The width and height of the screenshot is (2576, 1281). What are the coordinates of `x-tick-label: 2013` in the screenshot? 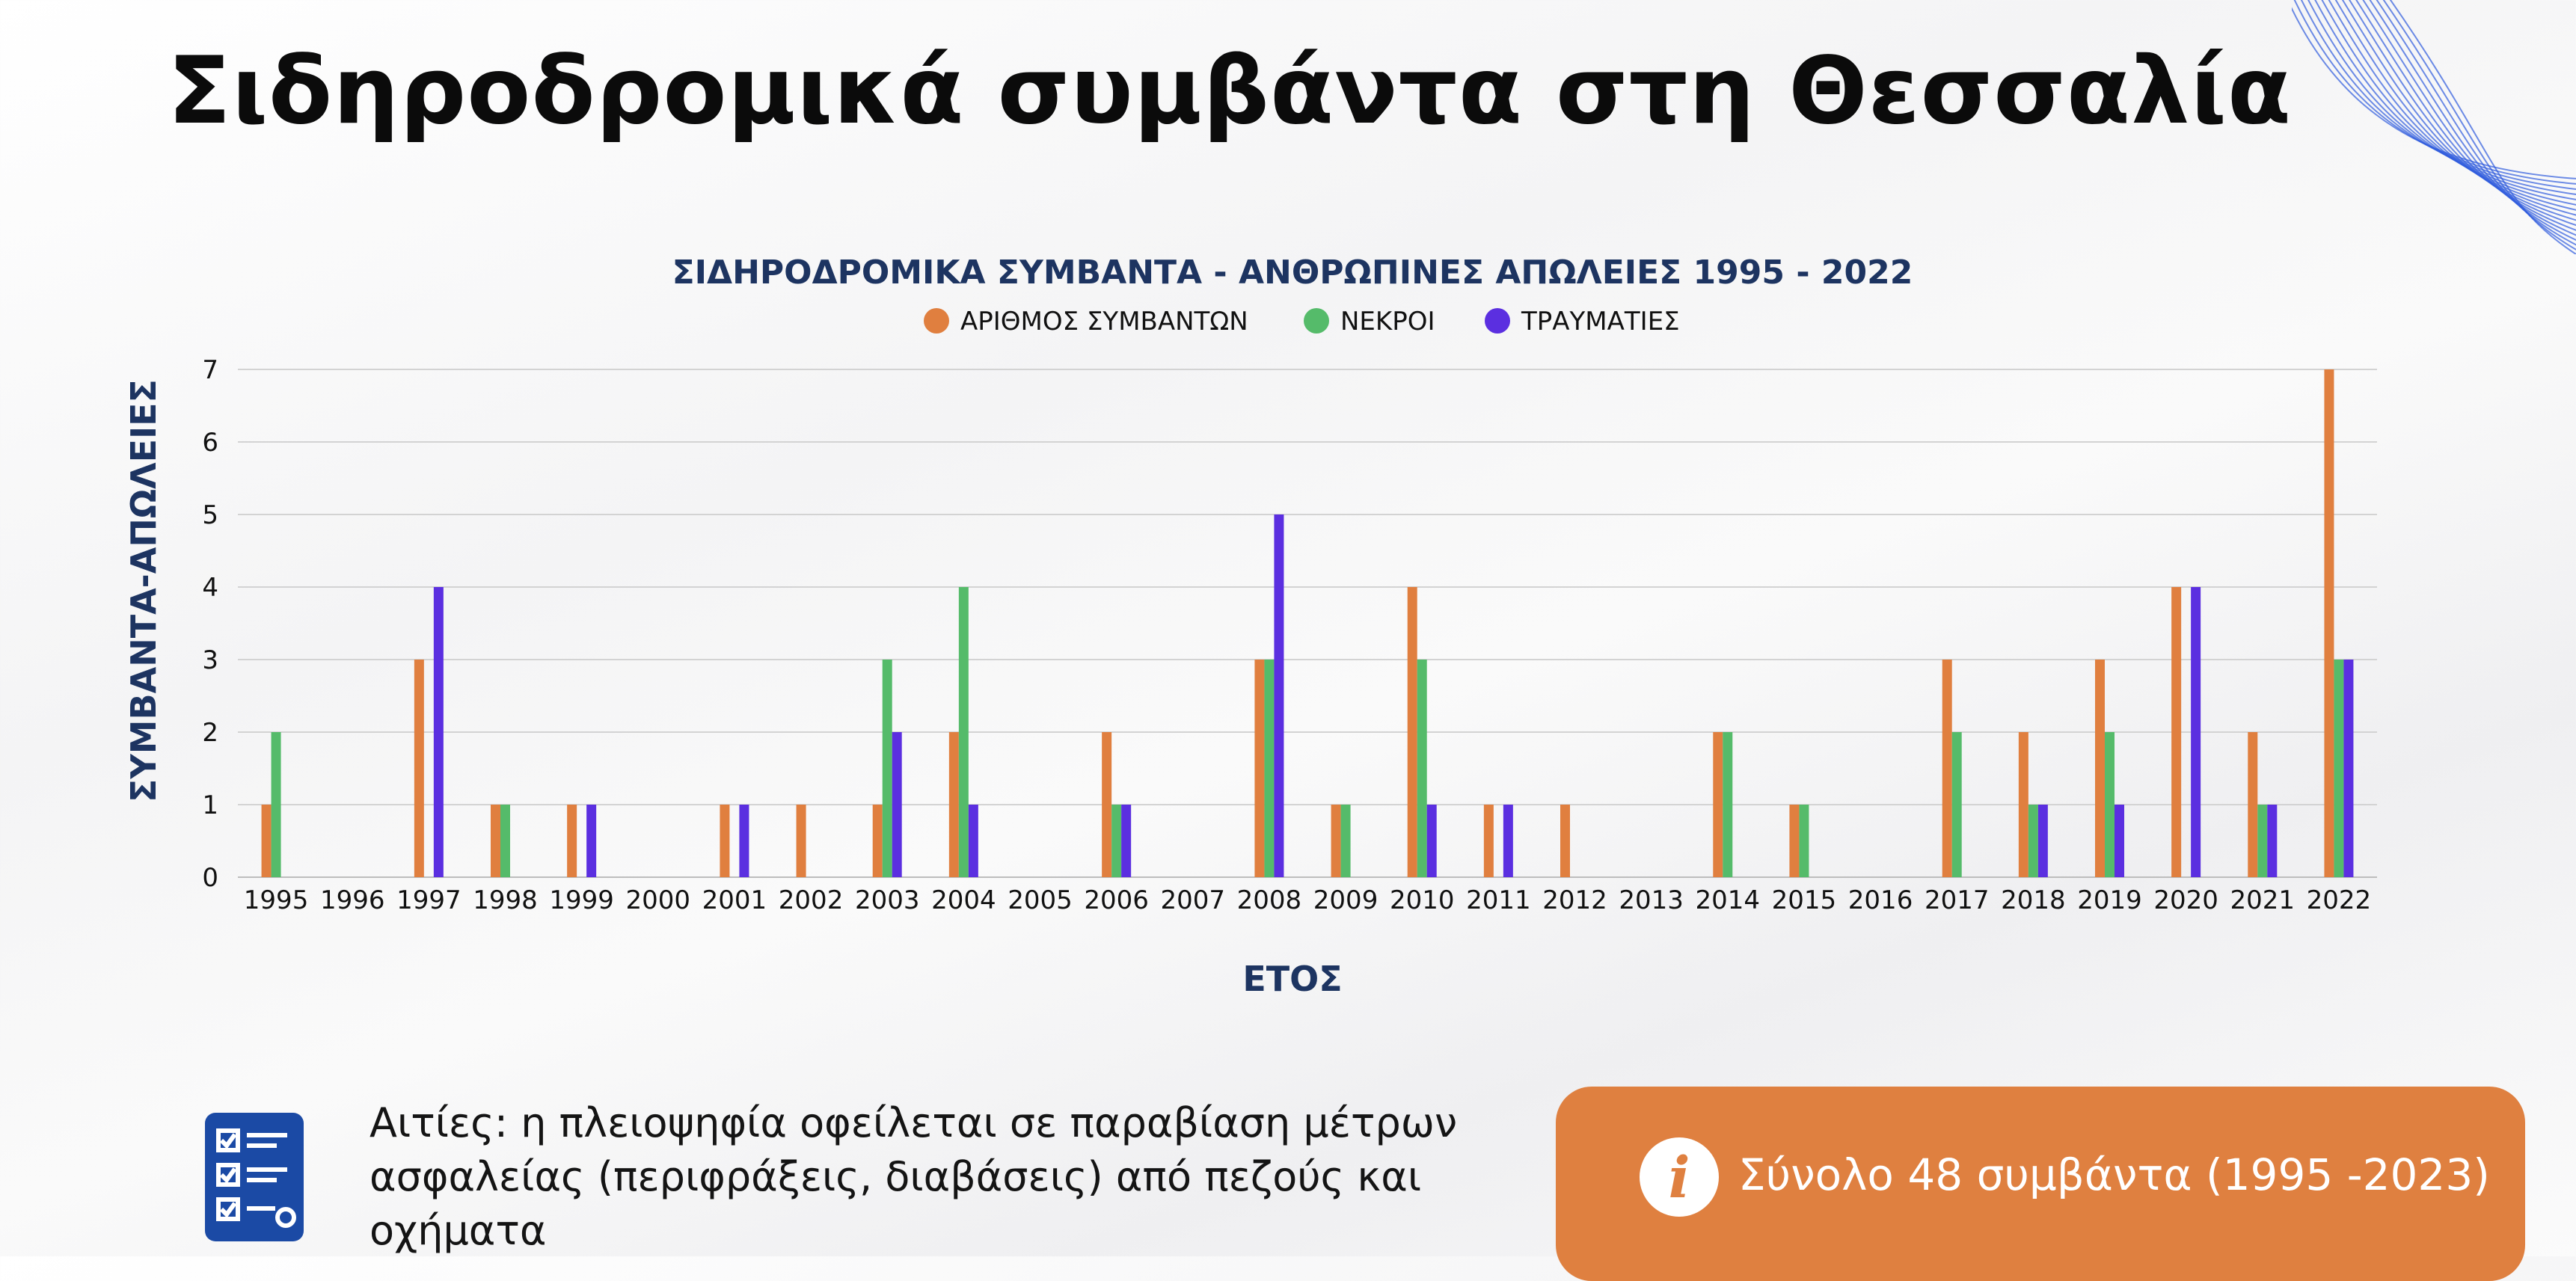 It's located at (1651, 900).